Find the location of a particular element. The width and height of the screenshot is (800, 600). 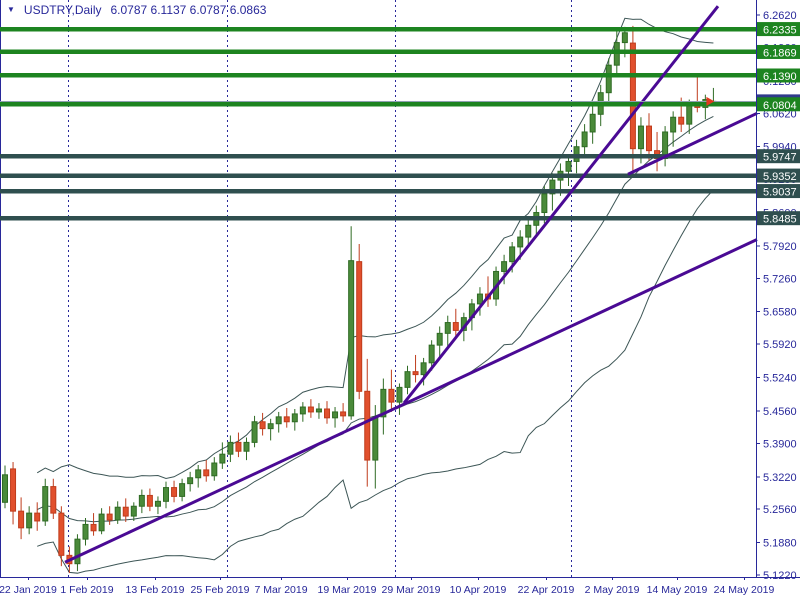

date-tick-label: 14 May 2019 is located at coordinates (677, 590).